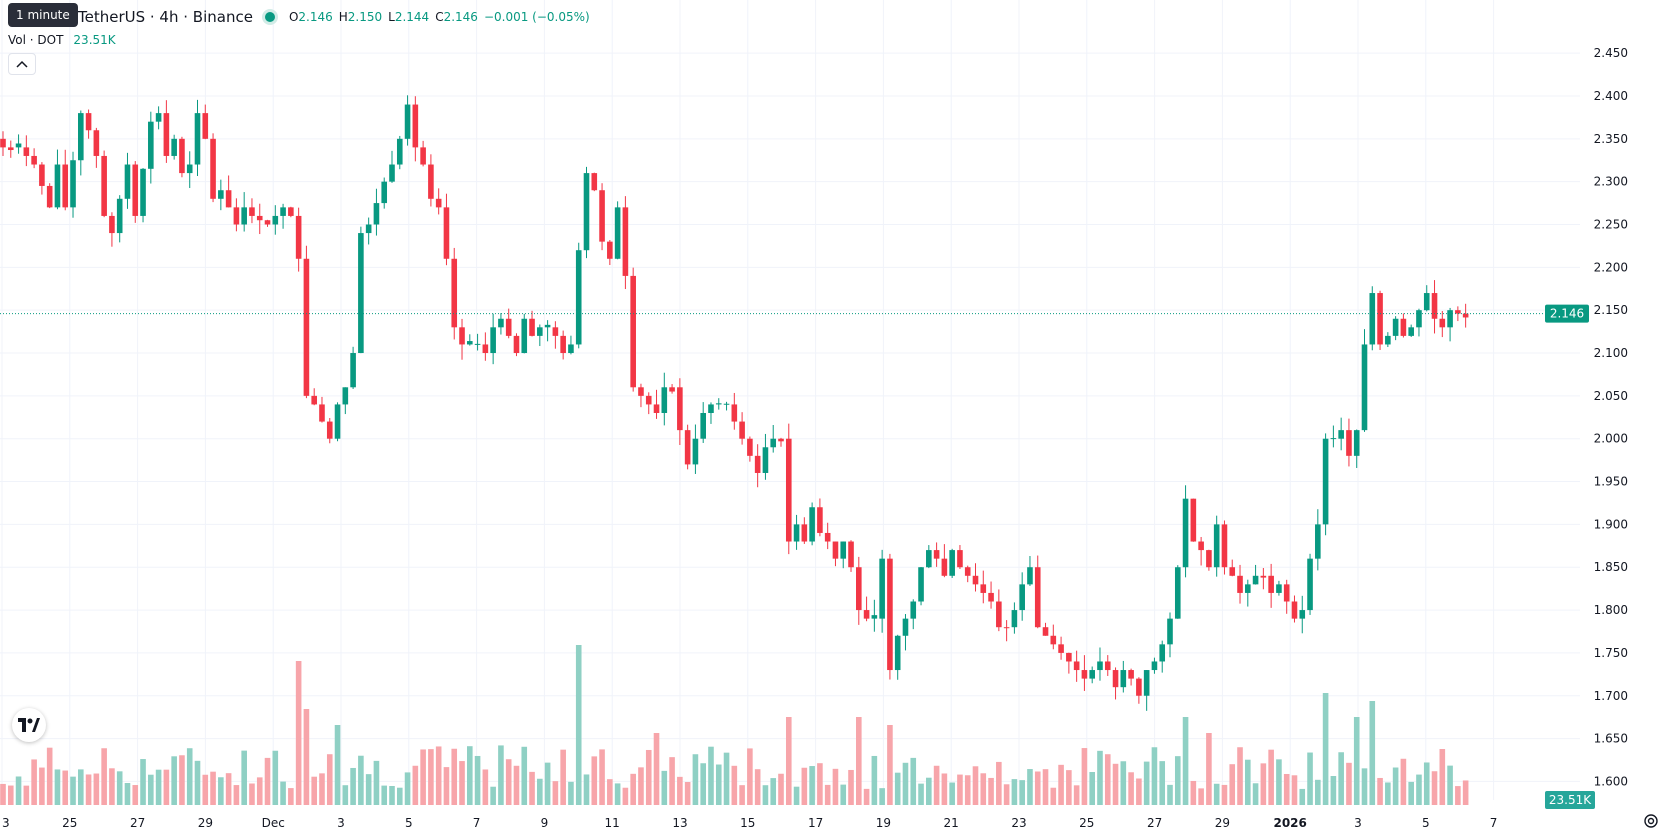  What do you see at coordinates (1611, 96) in the screenshot?
I see `y-tick-label: 2.400` at bounding box center [1611, 96].